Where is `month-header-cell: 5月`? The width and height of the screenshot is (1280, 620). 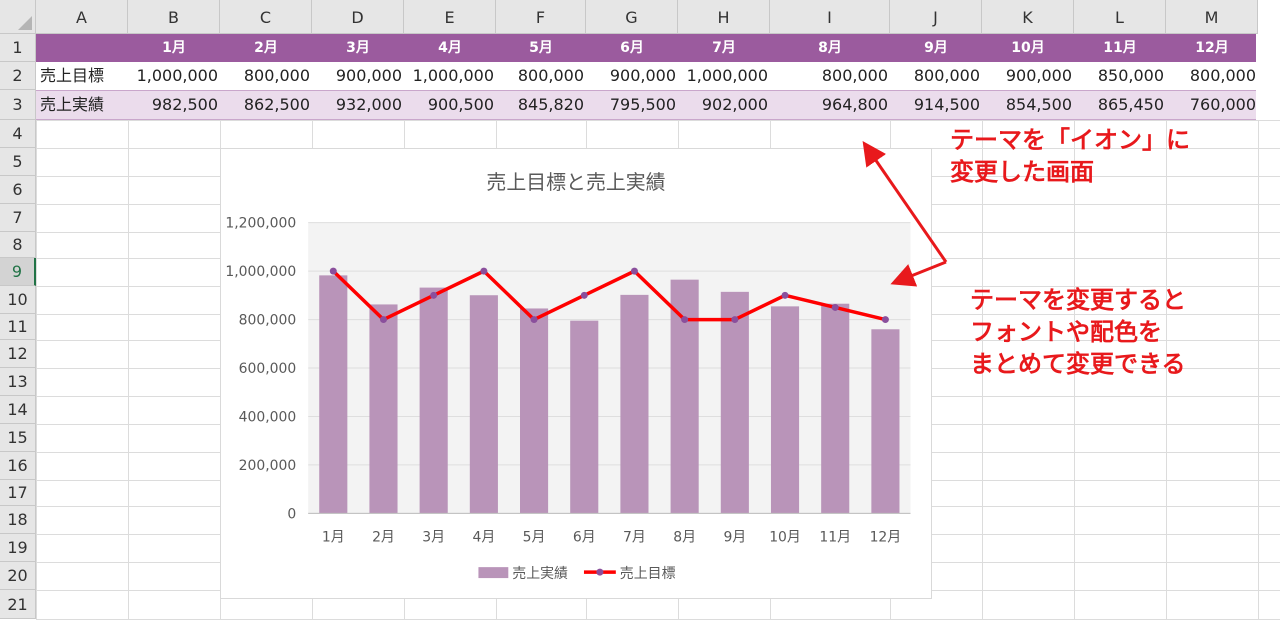 month-header-cell: 5月 is located at coordinates (541, 48).